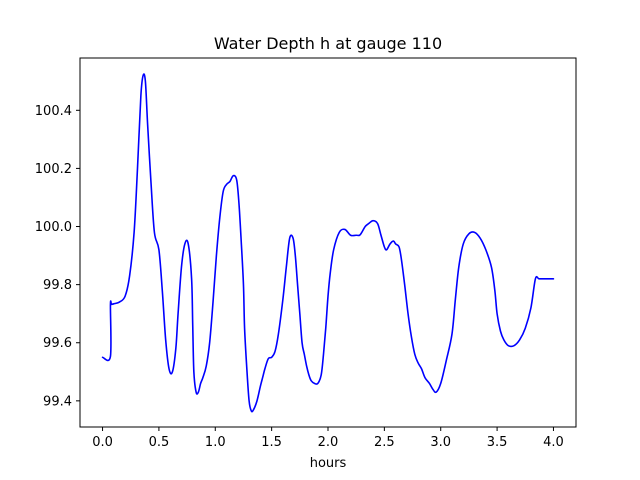 The height and width of the screenshot is (480, 640). Describe the element at coordinates (497, 442) in the screenshot. I see `x-tick-label: 3.5` at that location.